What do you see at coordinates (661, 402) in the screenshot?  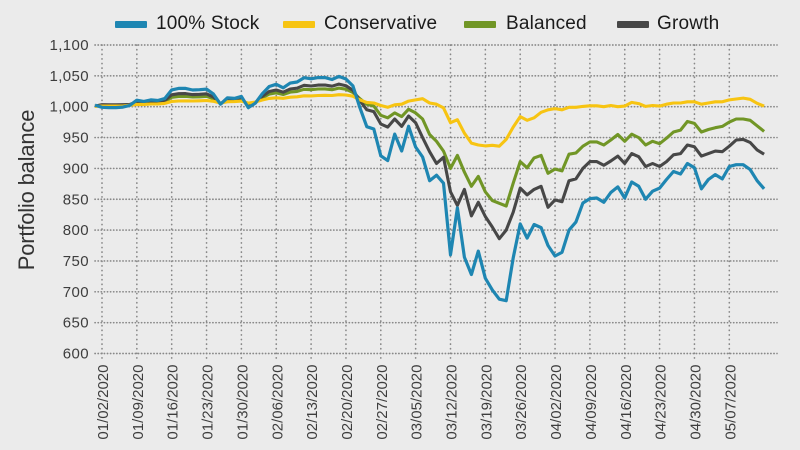 I see `svg-text: 04/23/2020` at bounding box center [661, 402].